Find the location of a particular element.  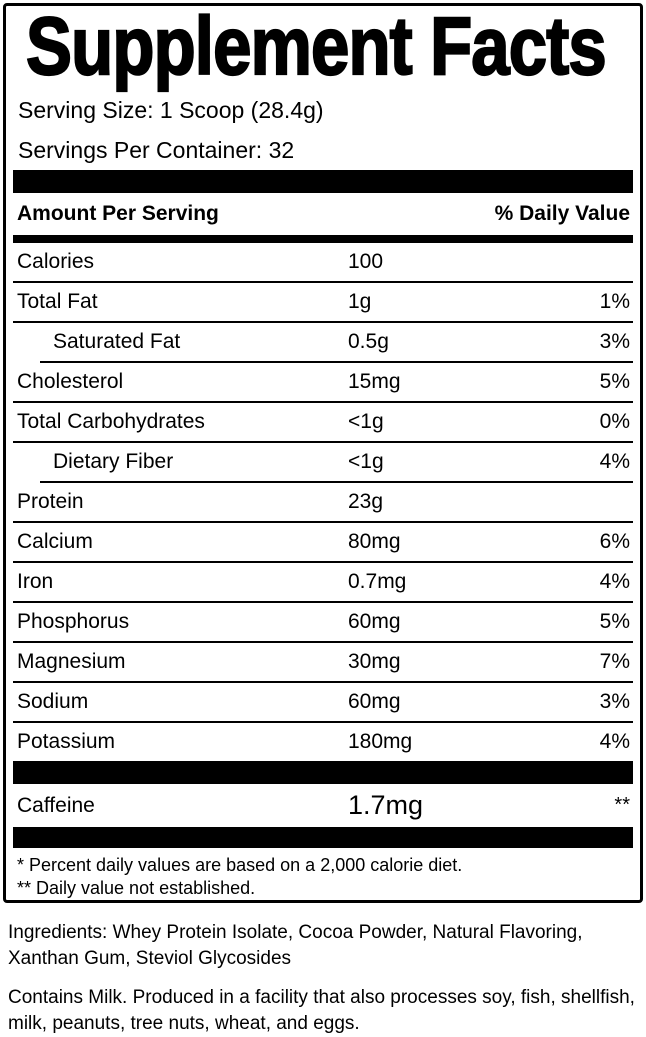

nutrient-name: Sodium is located at coordinates (53, 701).